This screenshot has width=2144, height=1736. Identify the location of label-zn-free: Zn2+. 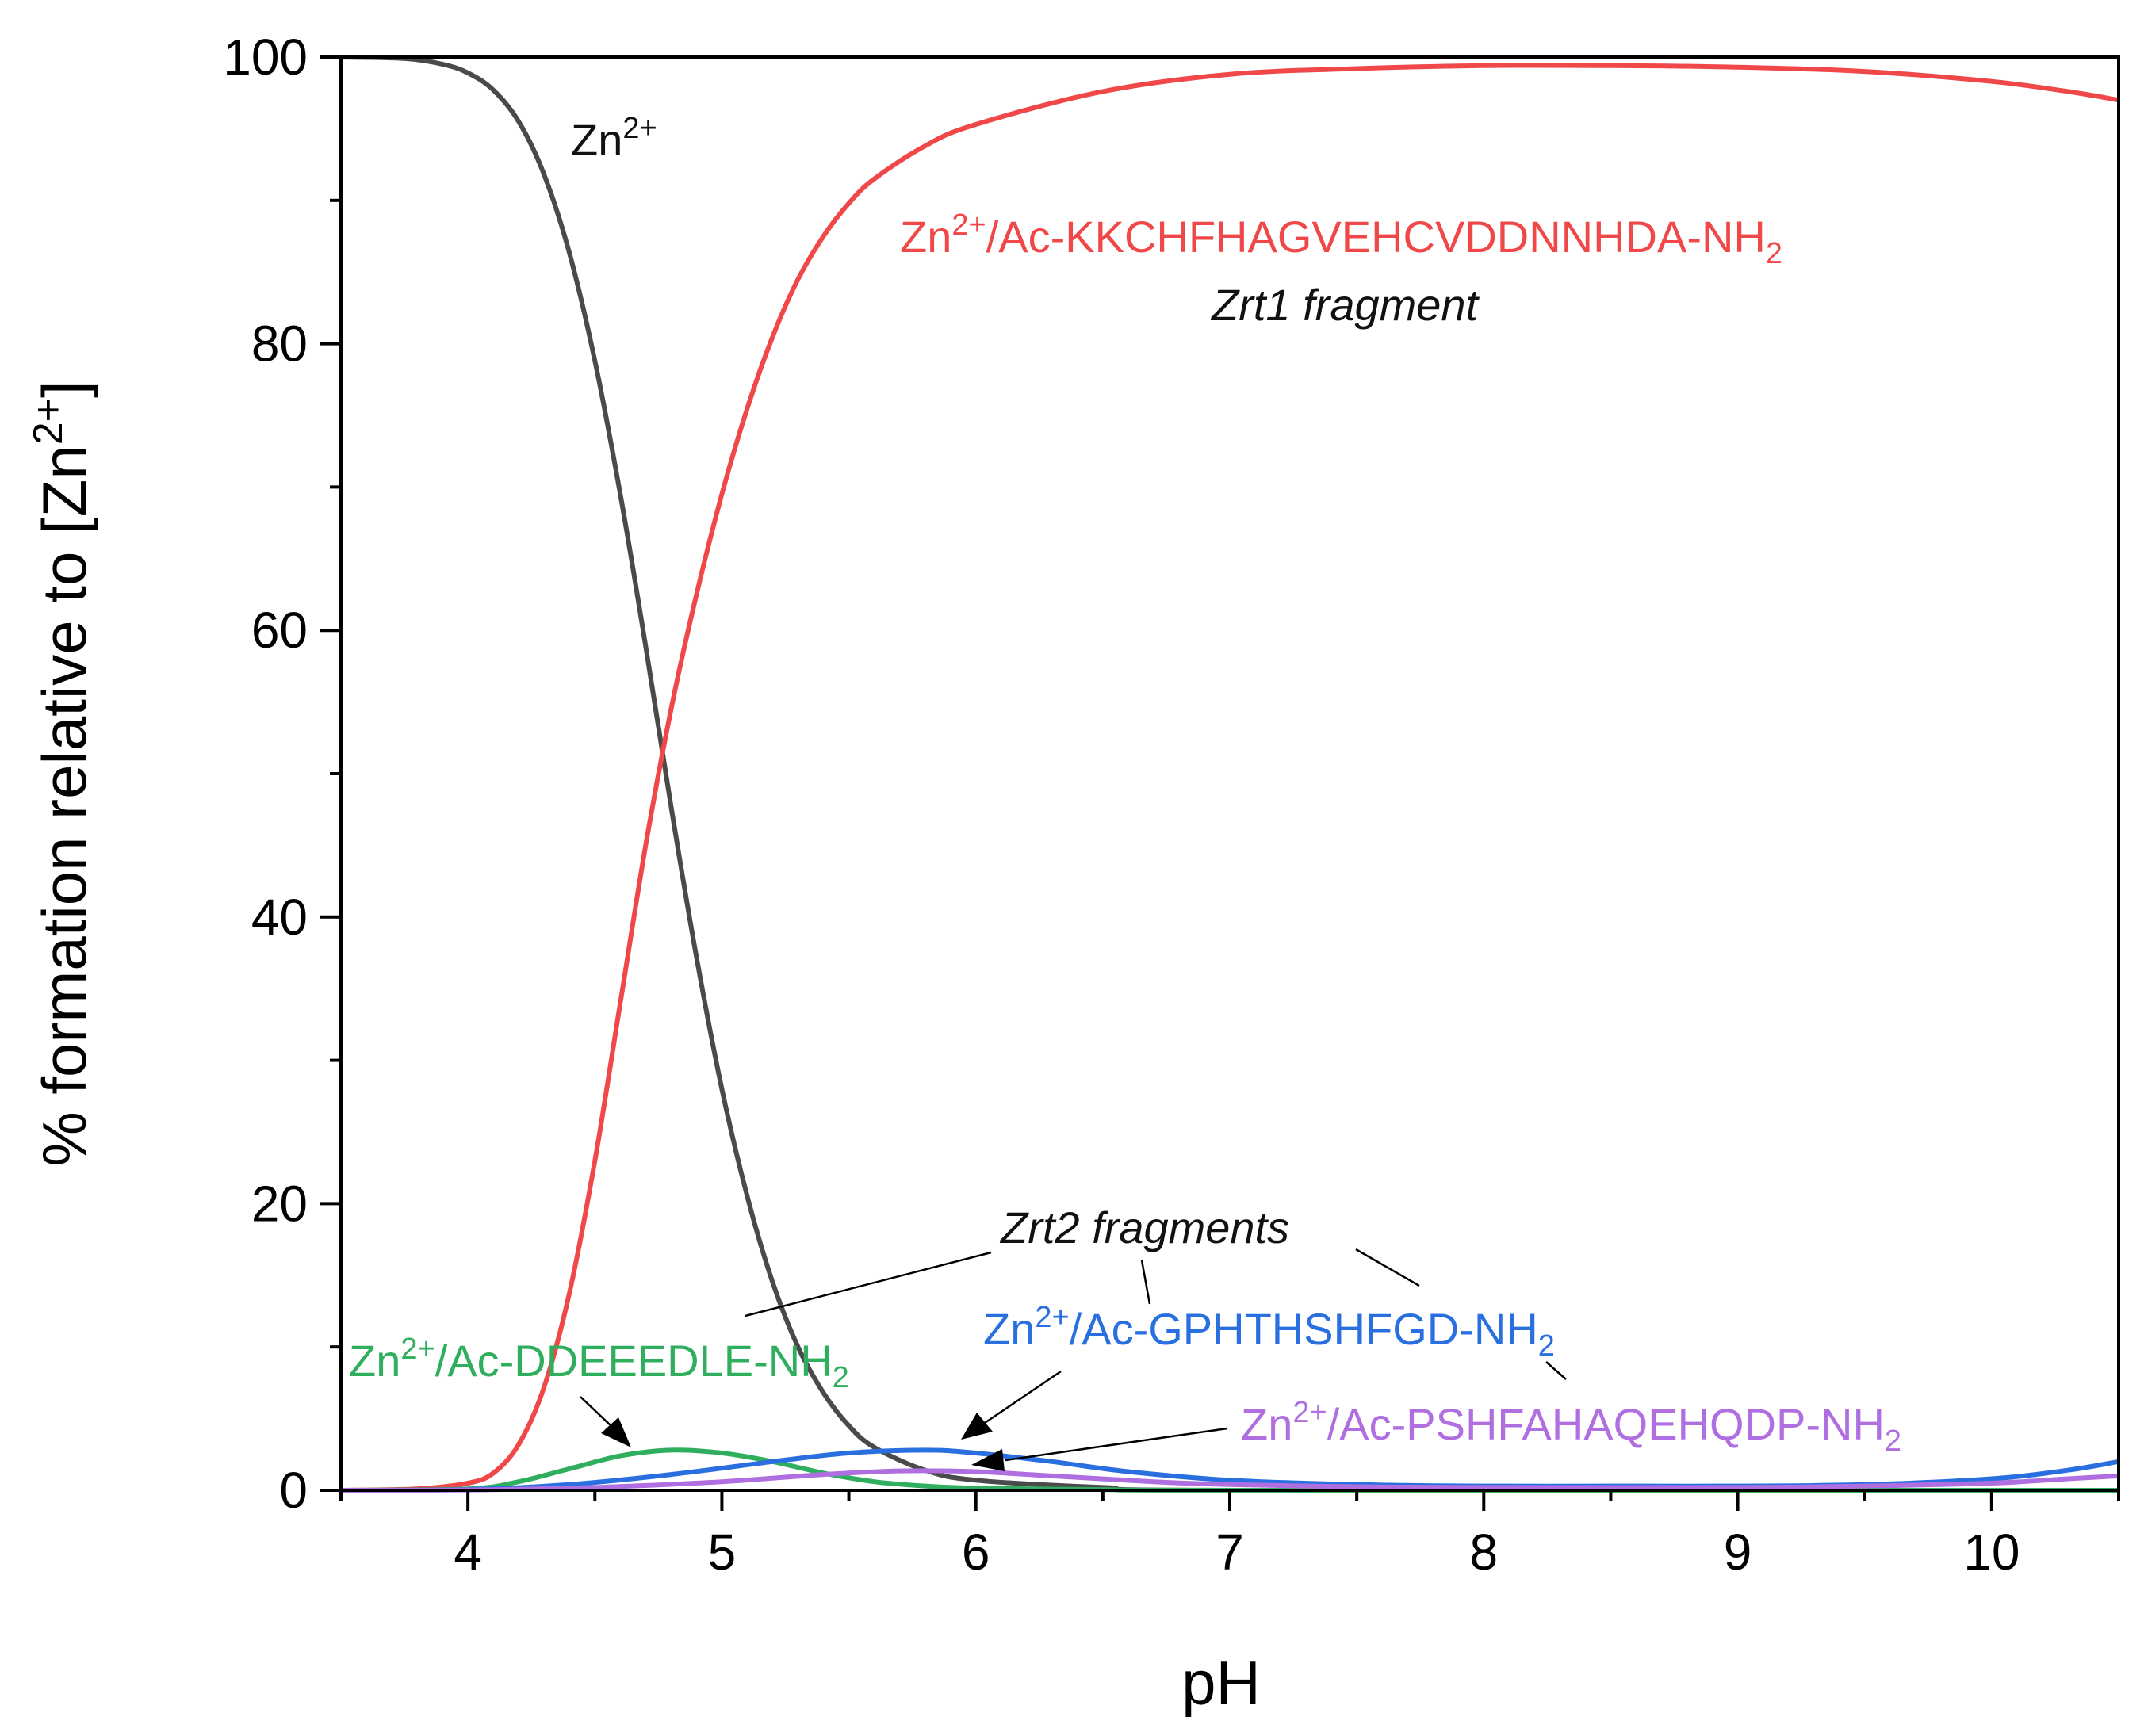
(614, 138).